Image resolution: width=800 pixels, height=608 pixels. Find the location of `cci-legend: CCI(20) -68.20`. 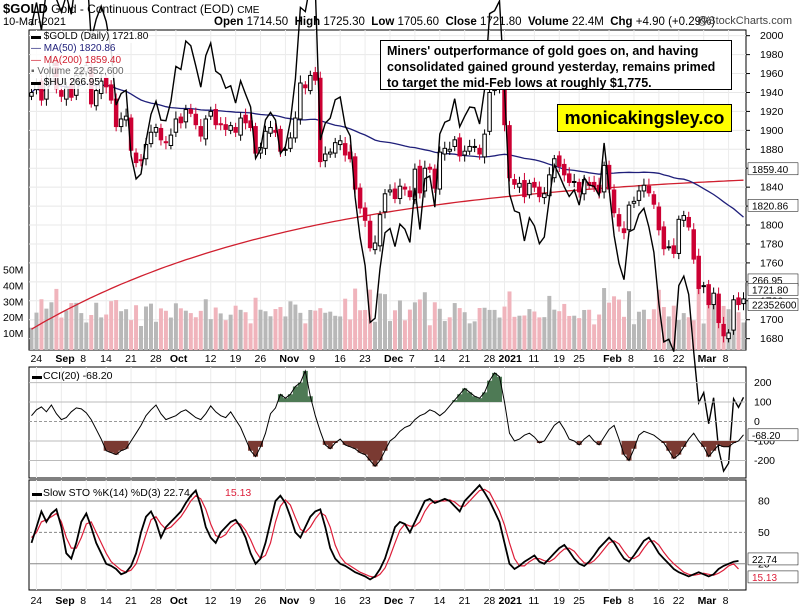

cci-legend: CCI(20) -68.20 is located at coordinates (78, 376).